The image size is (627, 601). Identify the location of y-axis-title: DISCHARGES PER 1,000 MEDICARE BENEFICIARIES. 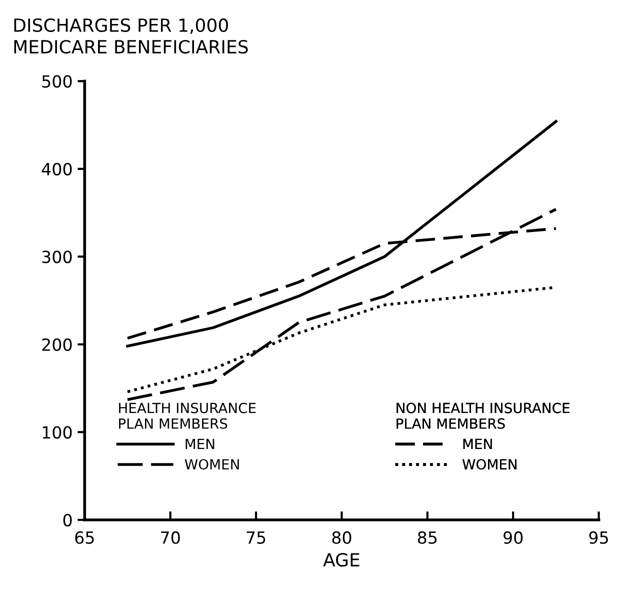
(131, 36).